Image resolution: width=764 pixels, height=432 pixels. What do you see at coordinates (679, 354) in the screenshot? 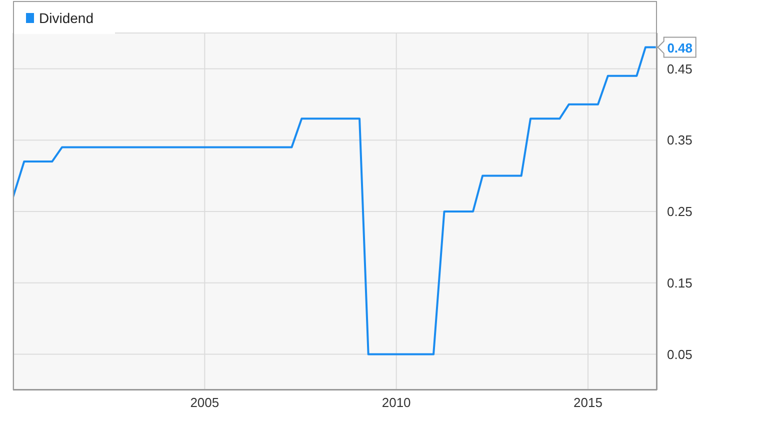
I see `y-tick-label: 0.05` at bounding box center [679, 354].